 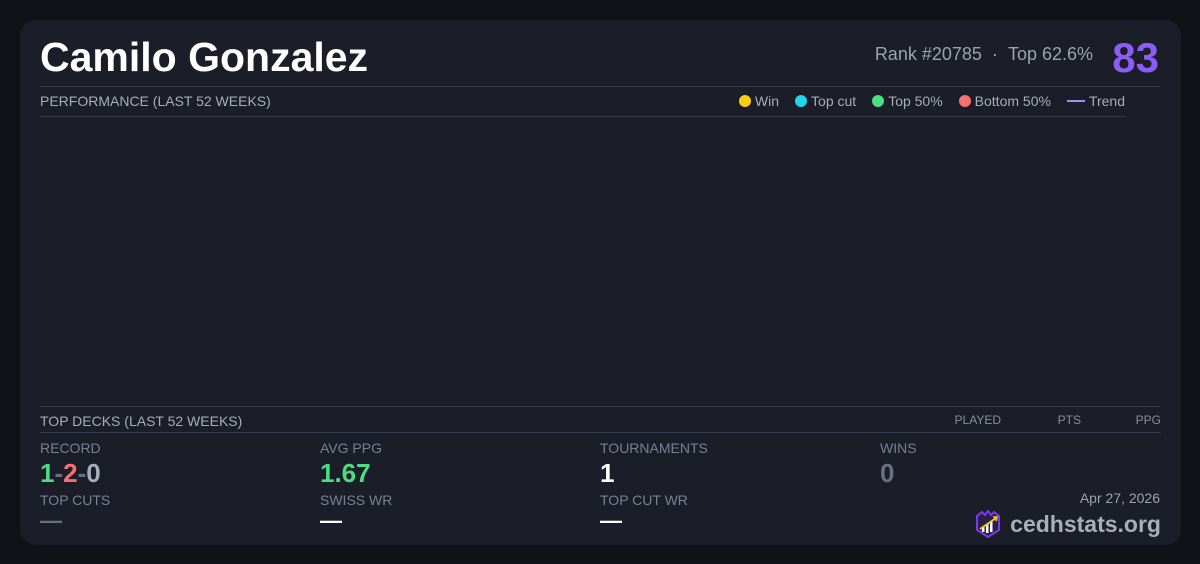 I want to click on stat-label: TOURNAMENTS, so click(x=654, y=448).